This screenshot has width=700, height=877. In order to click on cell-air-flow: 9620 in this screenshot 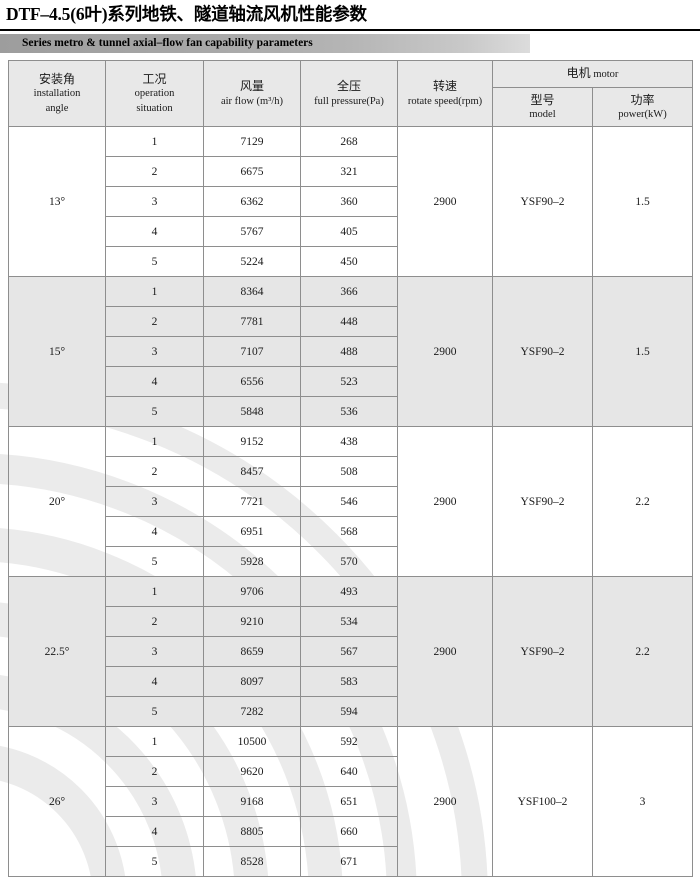, I will do `click(252, 771)`.